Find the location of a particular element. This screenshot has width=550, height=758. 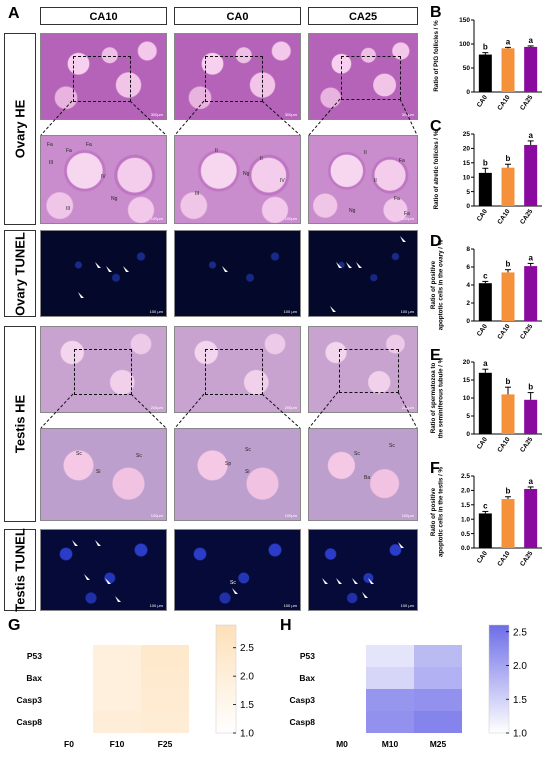

micrograph-ovary-he-ca0: 300μm is located at coordinates (237, 76).